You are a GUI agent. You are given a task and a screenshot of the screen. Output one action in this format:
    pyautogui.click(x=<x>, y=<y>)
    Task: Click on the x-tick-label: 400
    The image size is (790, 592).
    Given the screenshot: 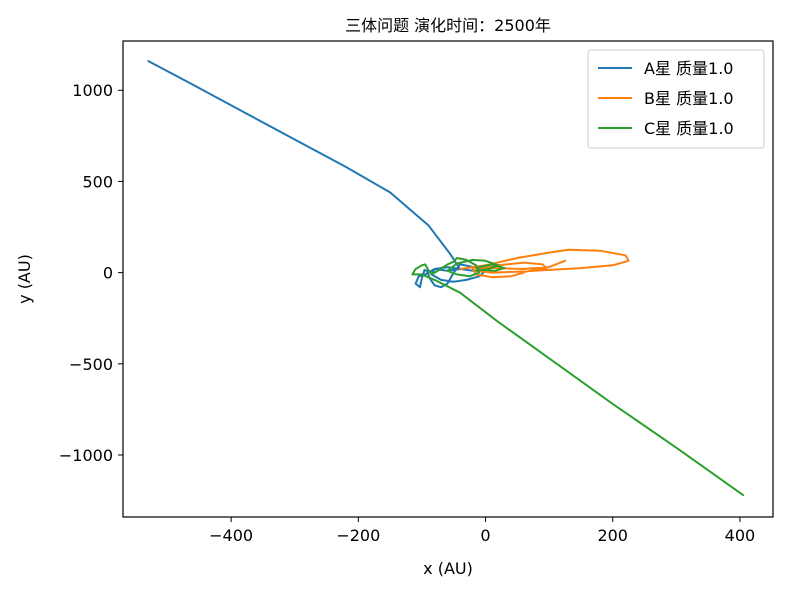 What is the action you would take?
    pyautogui.click(x=740, y=535)
    